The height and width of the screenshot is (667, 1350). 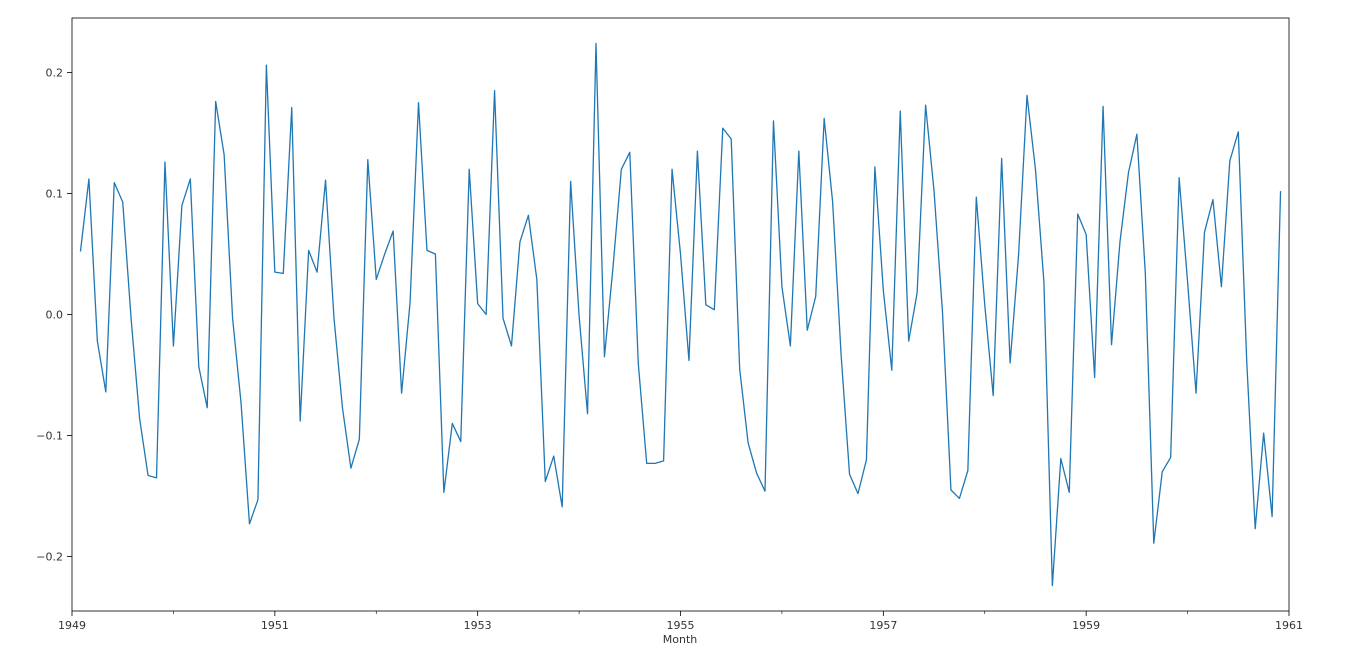 What do you see at coordinates (49, 557) in the screenshot?
I see `y-tick-label: −0.2` at bounding box center [49, 557].